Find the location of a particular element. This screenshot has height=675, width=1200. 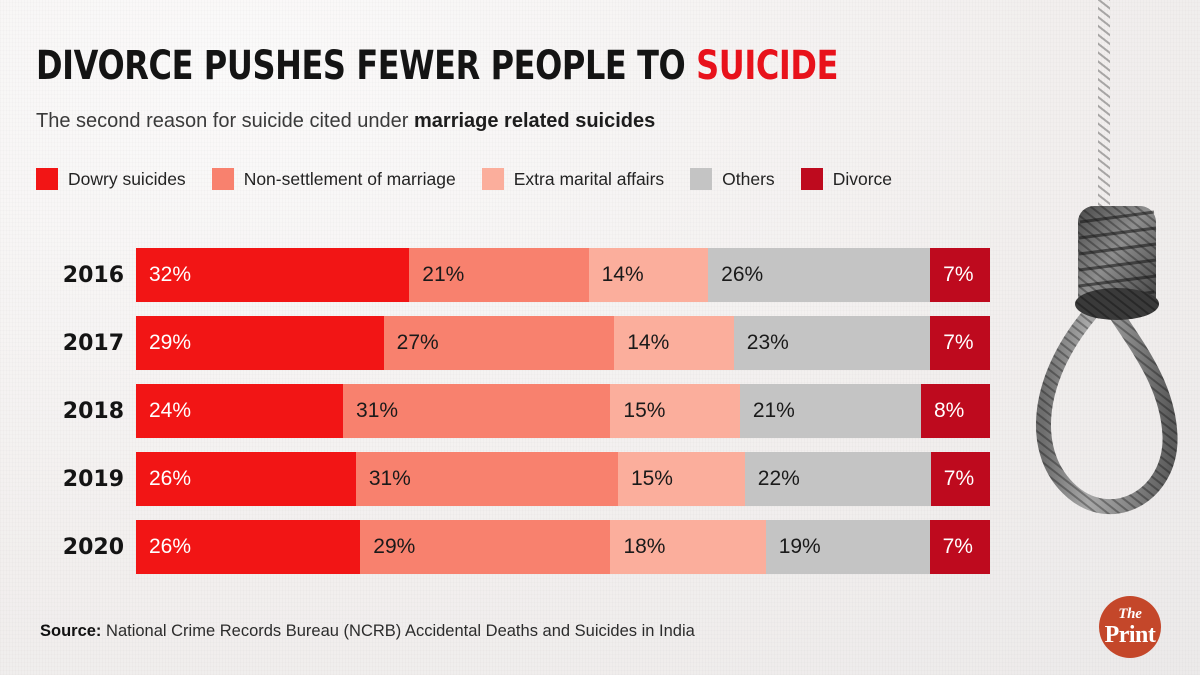

bar-segment-value-label: 22% is located at coordinates (778, 478).